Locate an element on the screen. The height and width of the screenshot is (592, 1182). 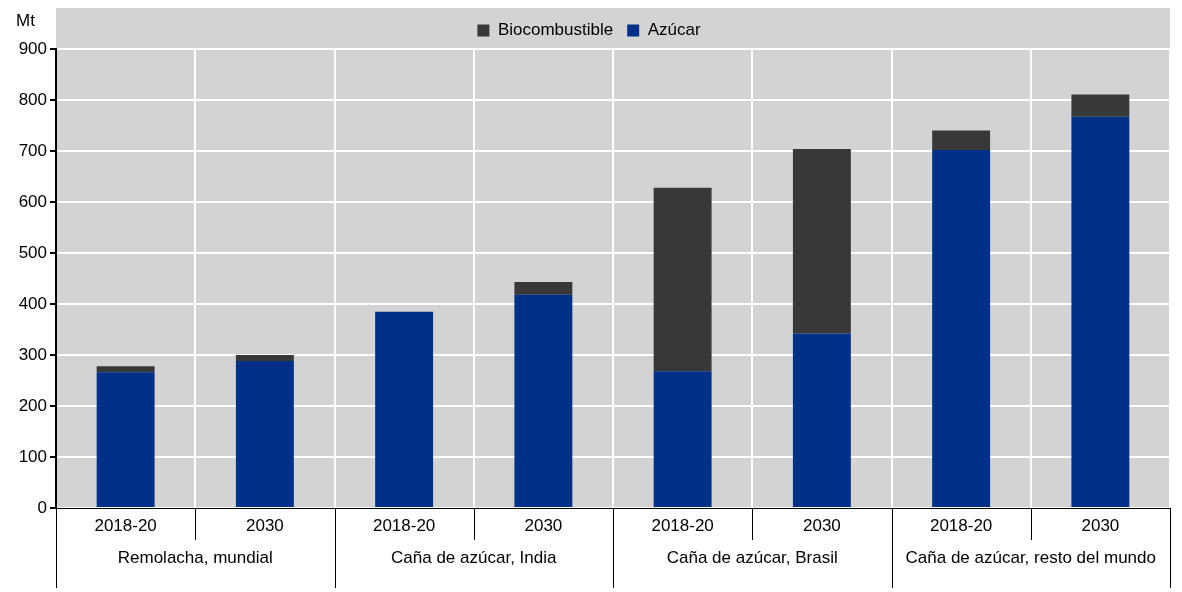
text: Remolacha, mundial is located at coordinates (195, 557).